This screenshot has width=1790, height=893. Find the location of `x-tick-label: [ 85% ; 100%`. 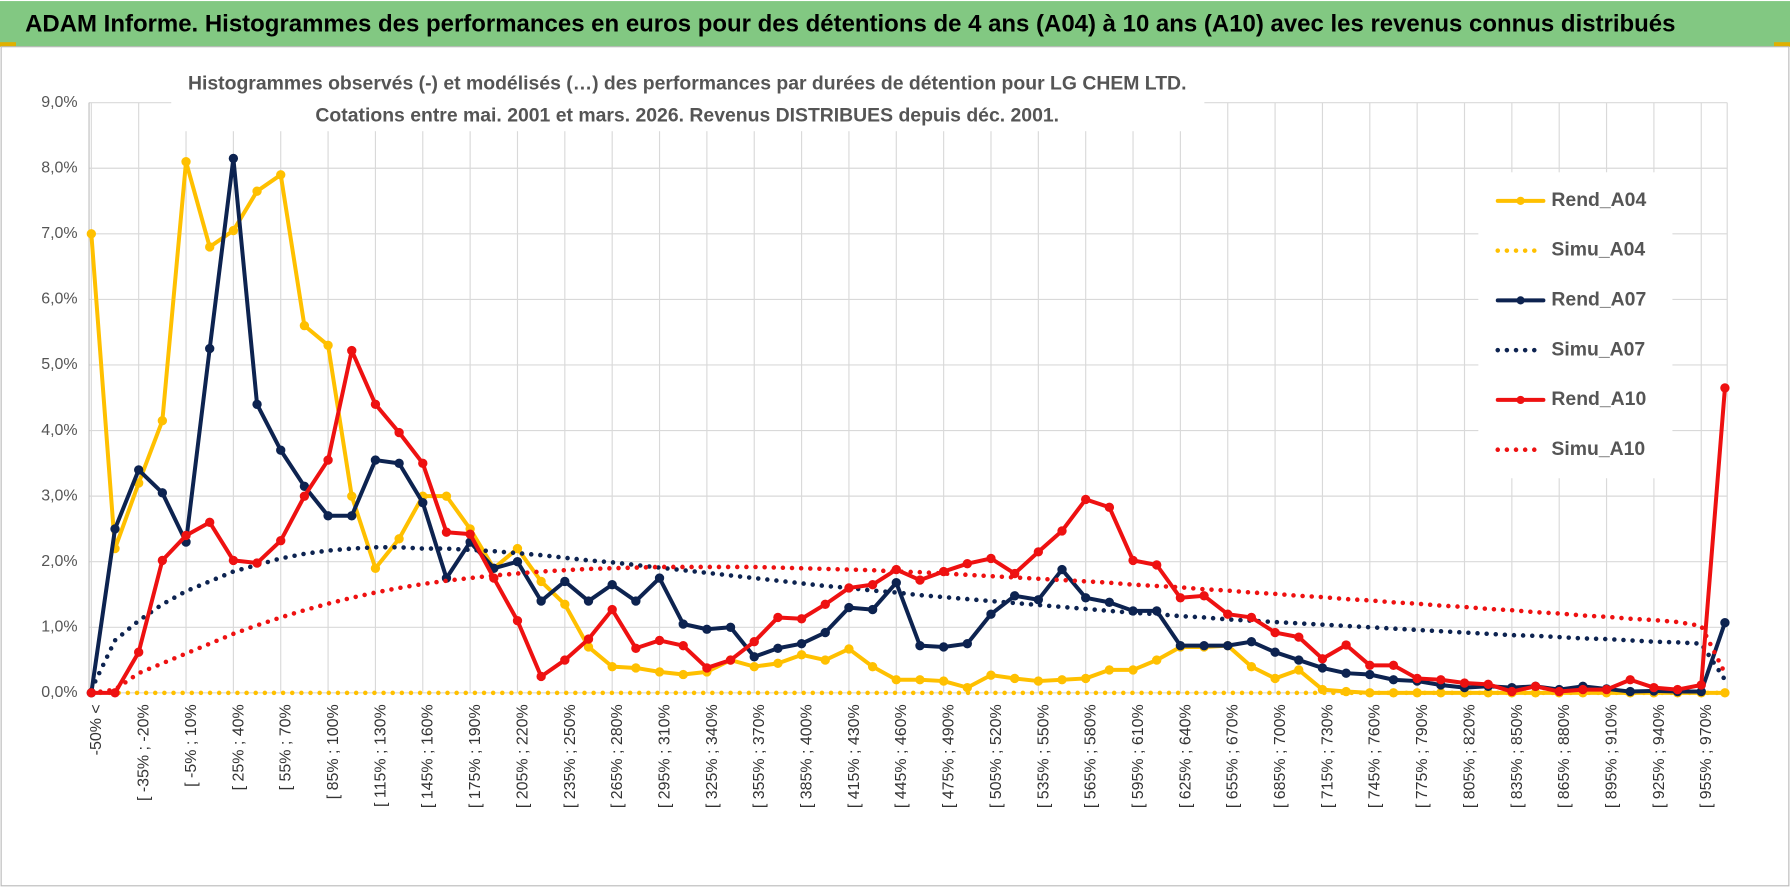

x-tick-label: [ 85% ; 100% is located at coordinates (333, 751).